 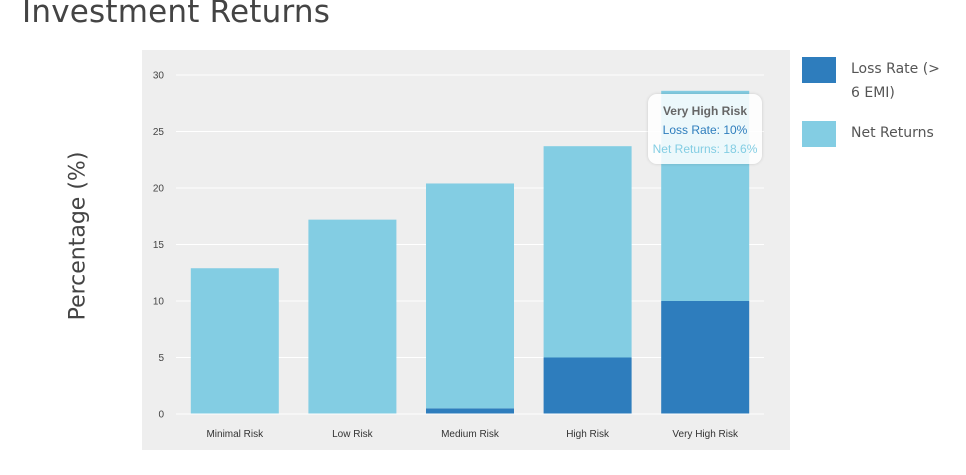 What do you see at coordinates (159, 302) in the screenshot?
I see `y-tick-label: 10` at bounding box center [159, 302].